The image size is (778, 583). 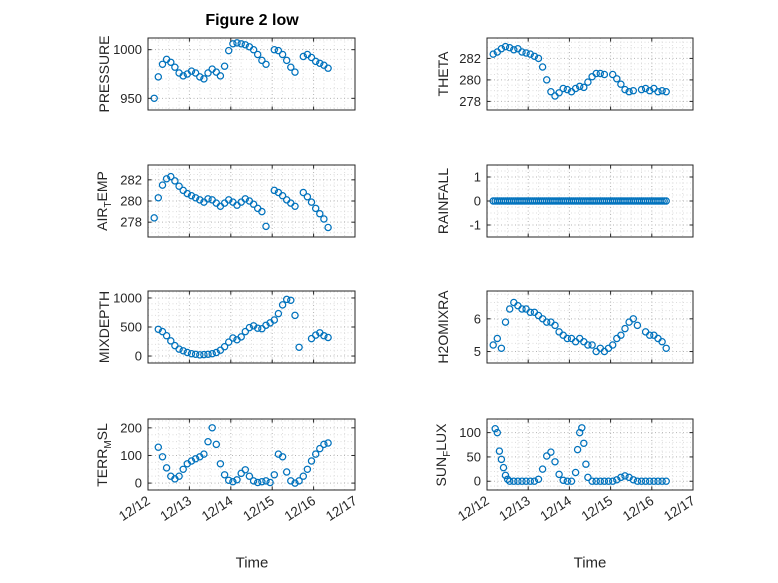 I want to click on svg-text: 1, so click(x=477, y=177).